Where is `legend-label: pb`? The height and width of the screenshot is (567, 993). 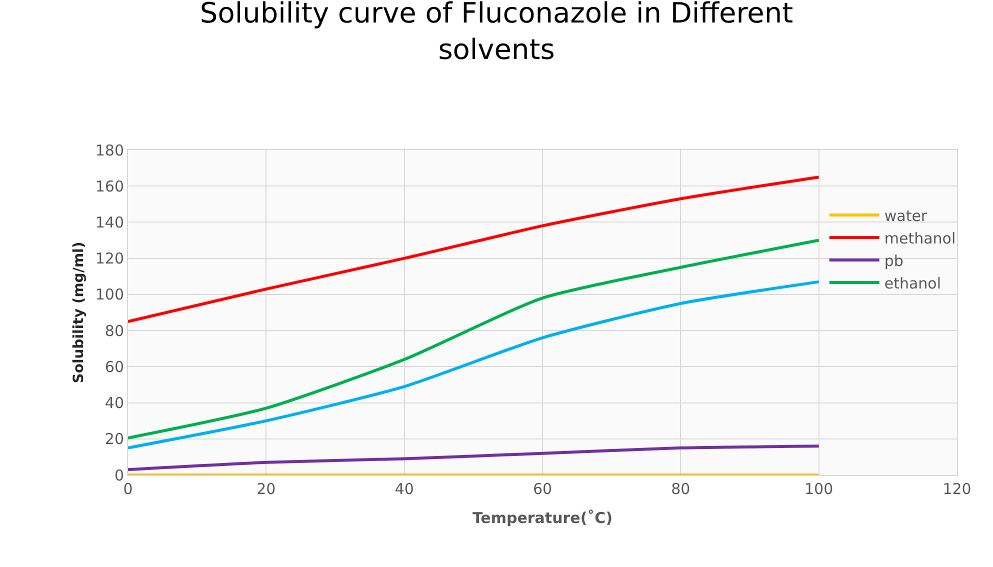 legend-label: pb is located at coordinates (894, 261).